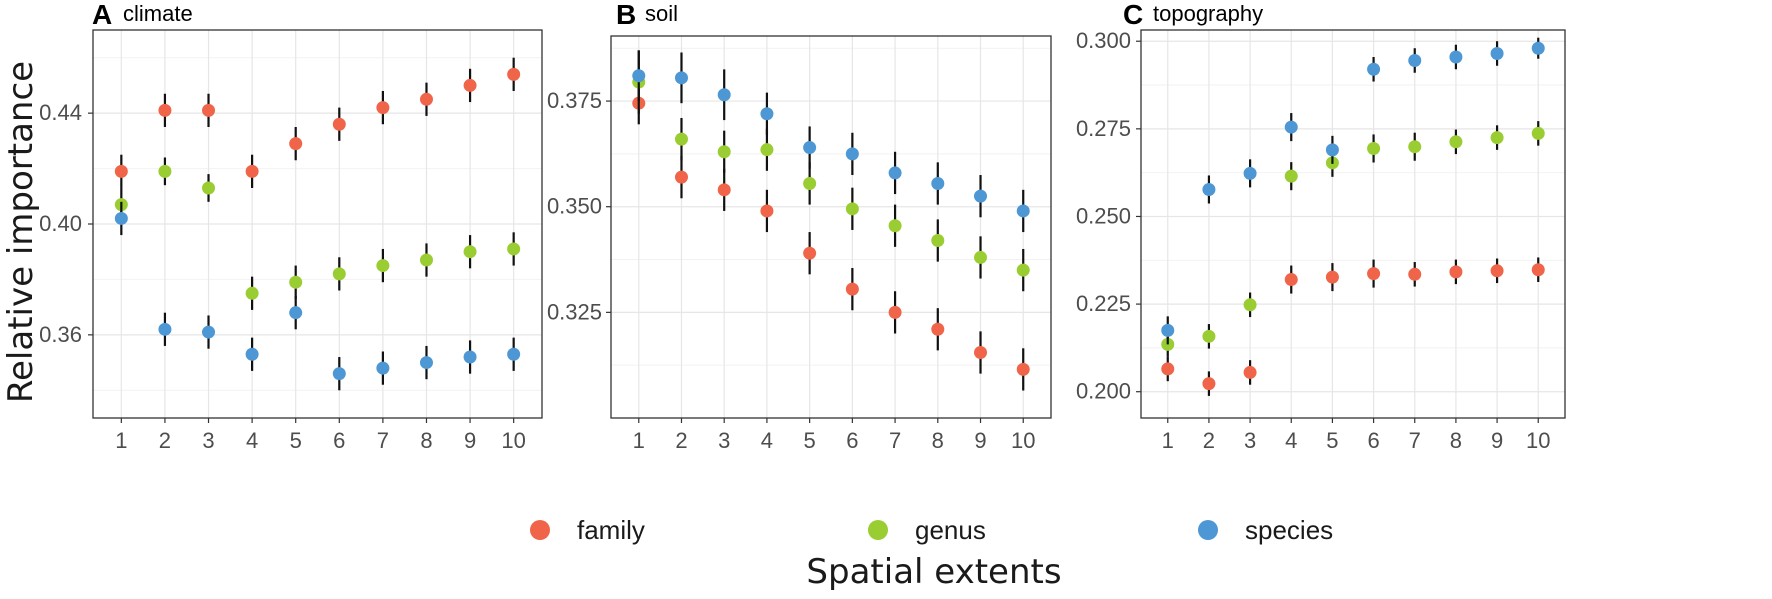 This screenshot has height=599, width=1772. What do you see at coordinates (60, 223) in the screenshot?
I see `y-tick-label: 0.40` at bounding box center [60, 223].